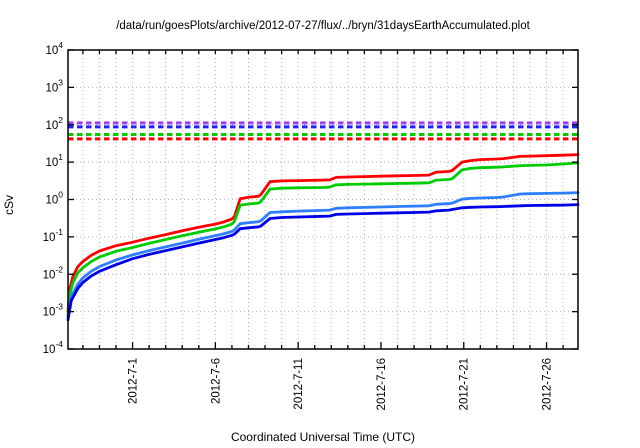 The image size is (640, 448). I want to click on y-tick-label: 10³, so click(54, 85).